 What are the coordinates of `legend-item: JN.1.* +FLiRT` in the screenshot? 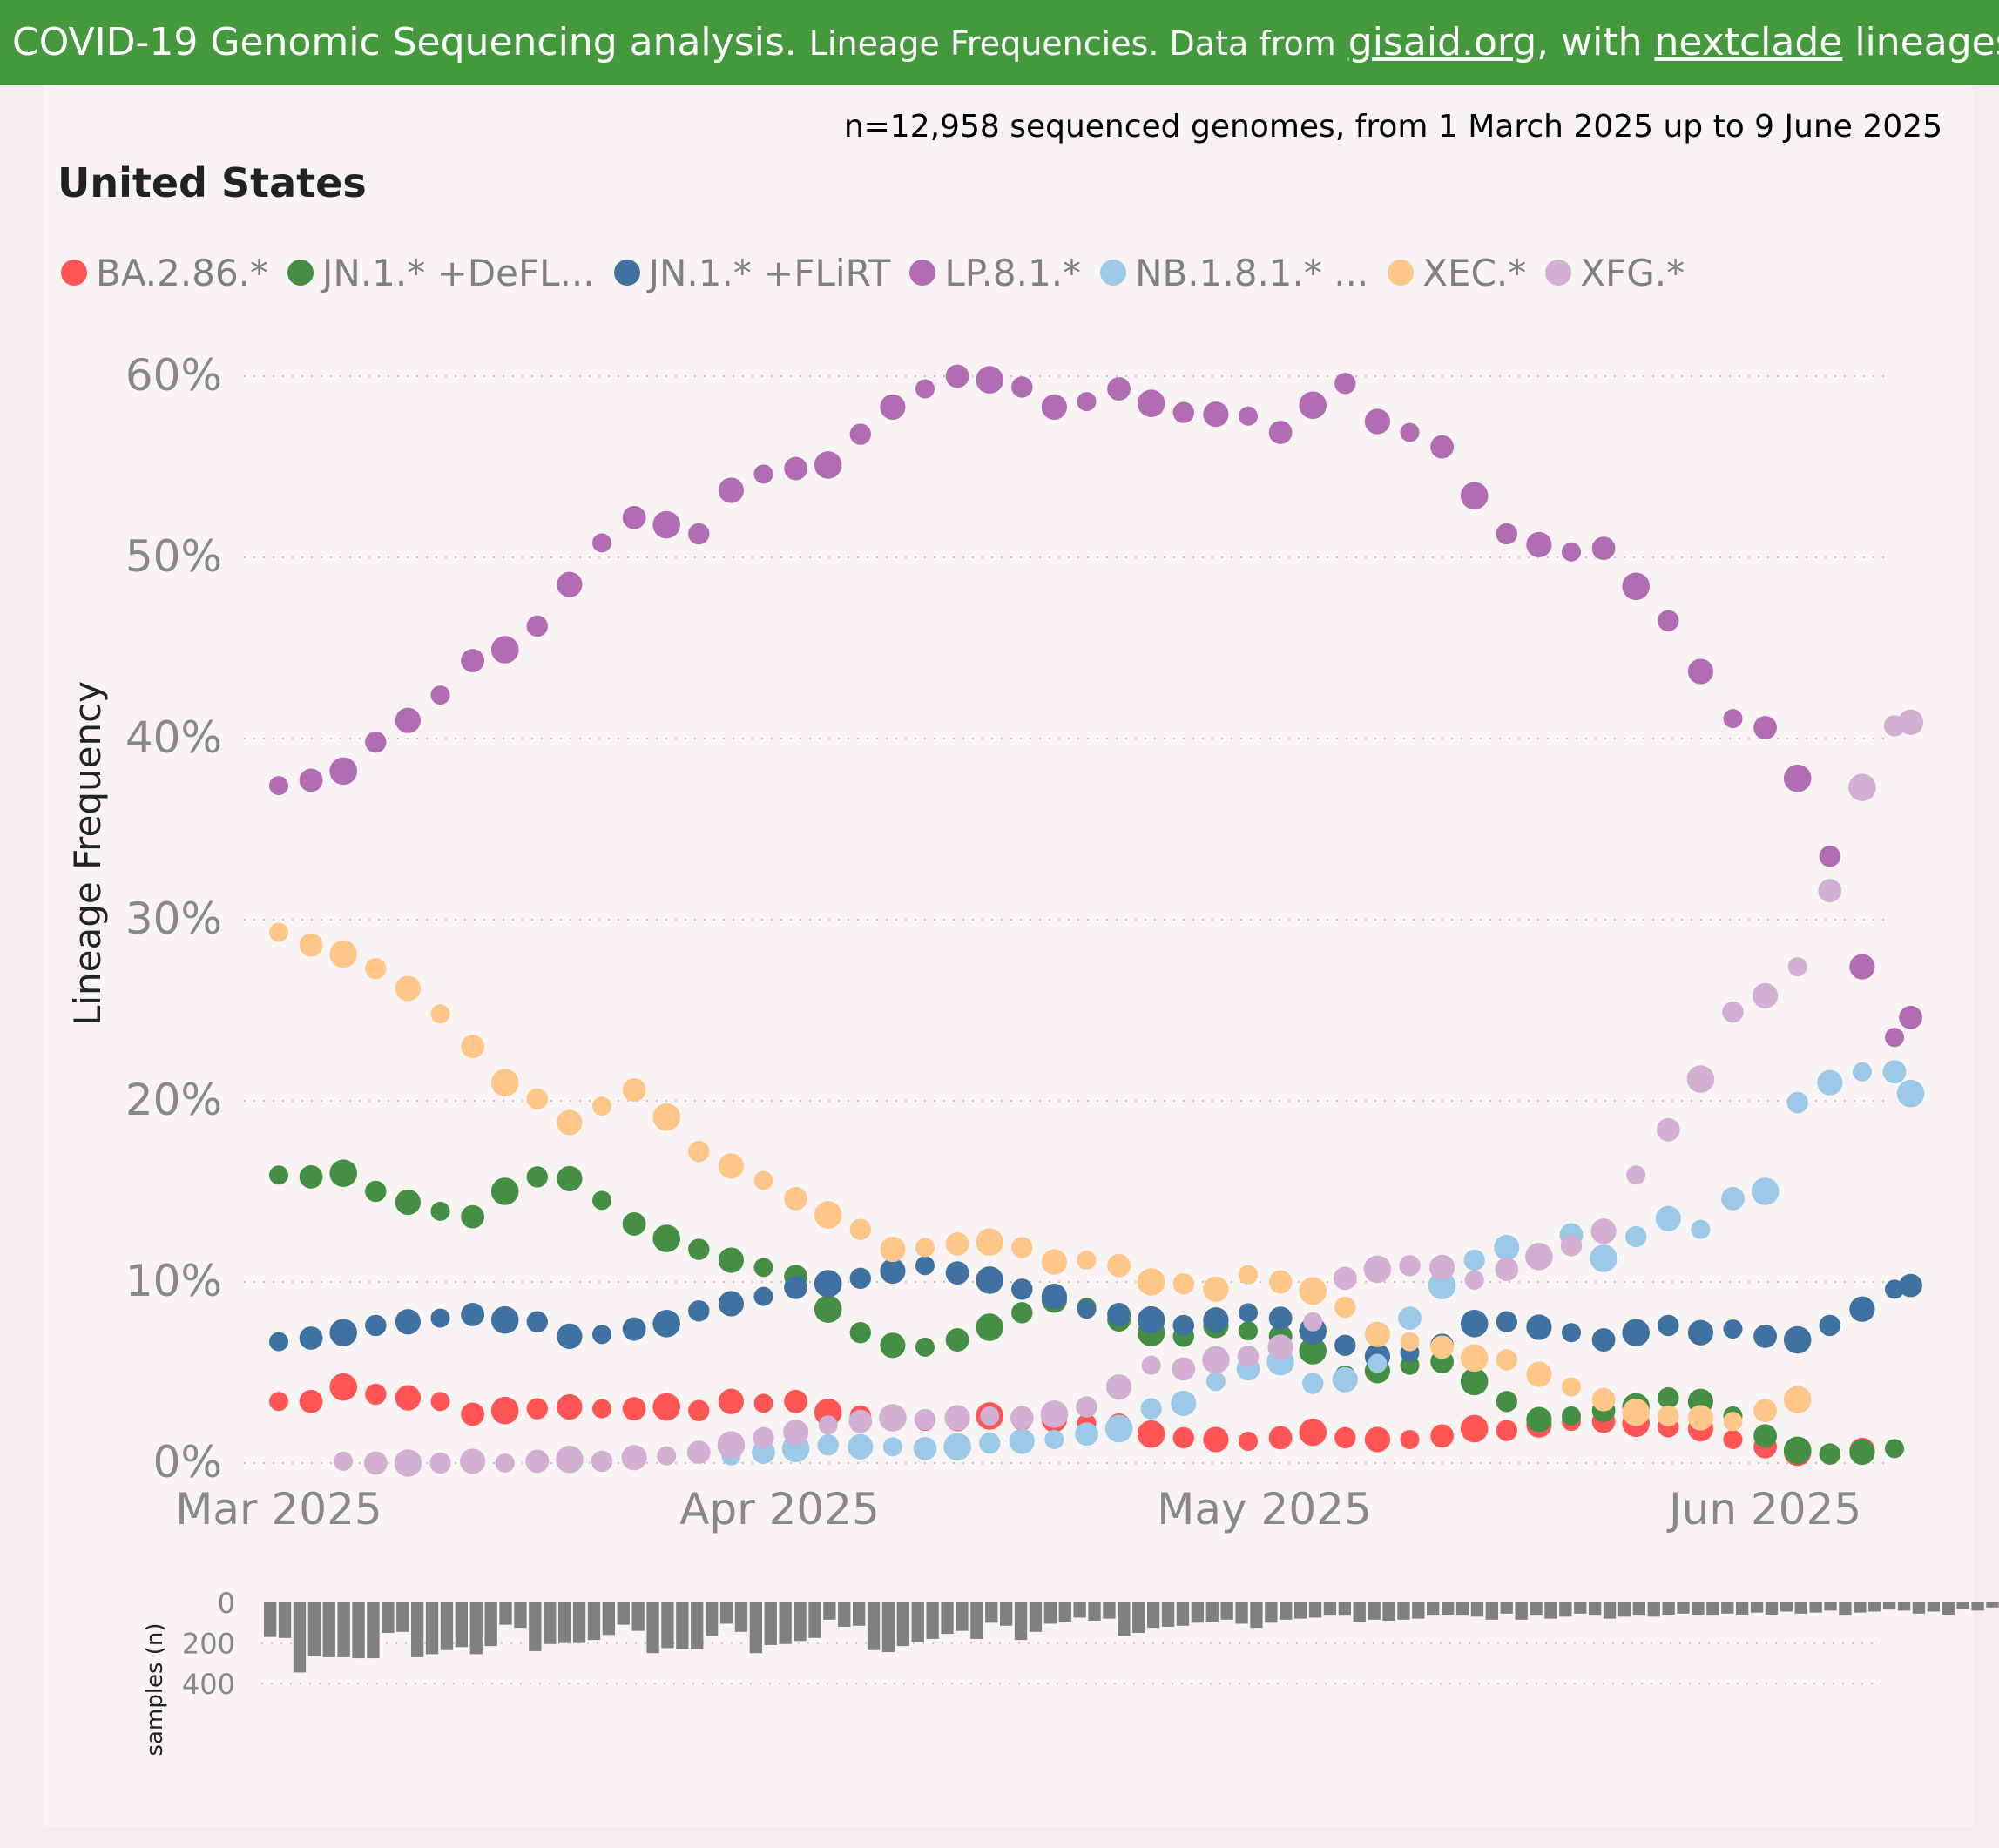 It's located at (751, 273).